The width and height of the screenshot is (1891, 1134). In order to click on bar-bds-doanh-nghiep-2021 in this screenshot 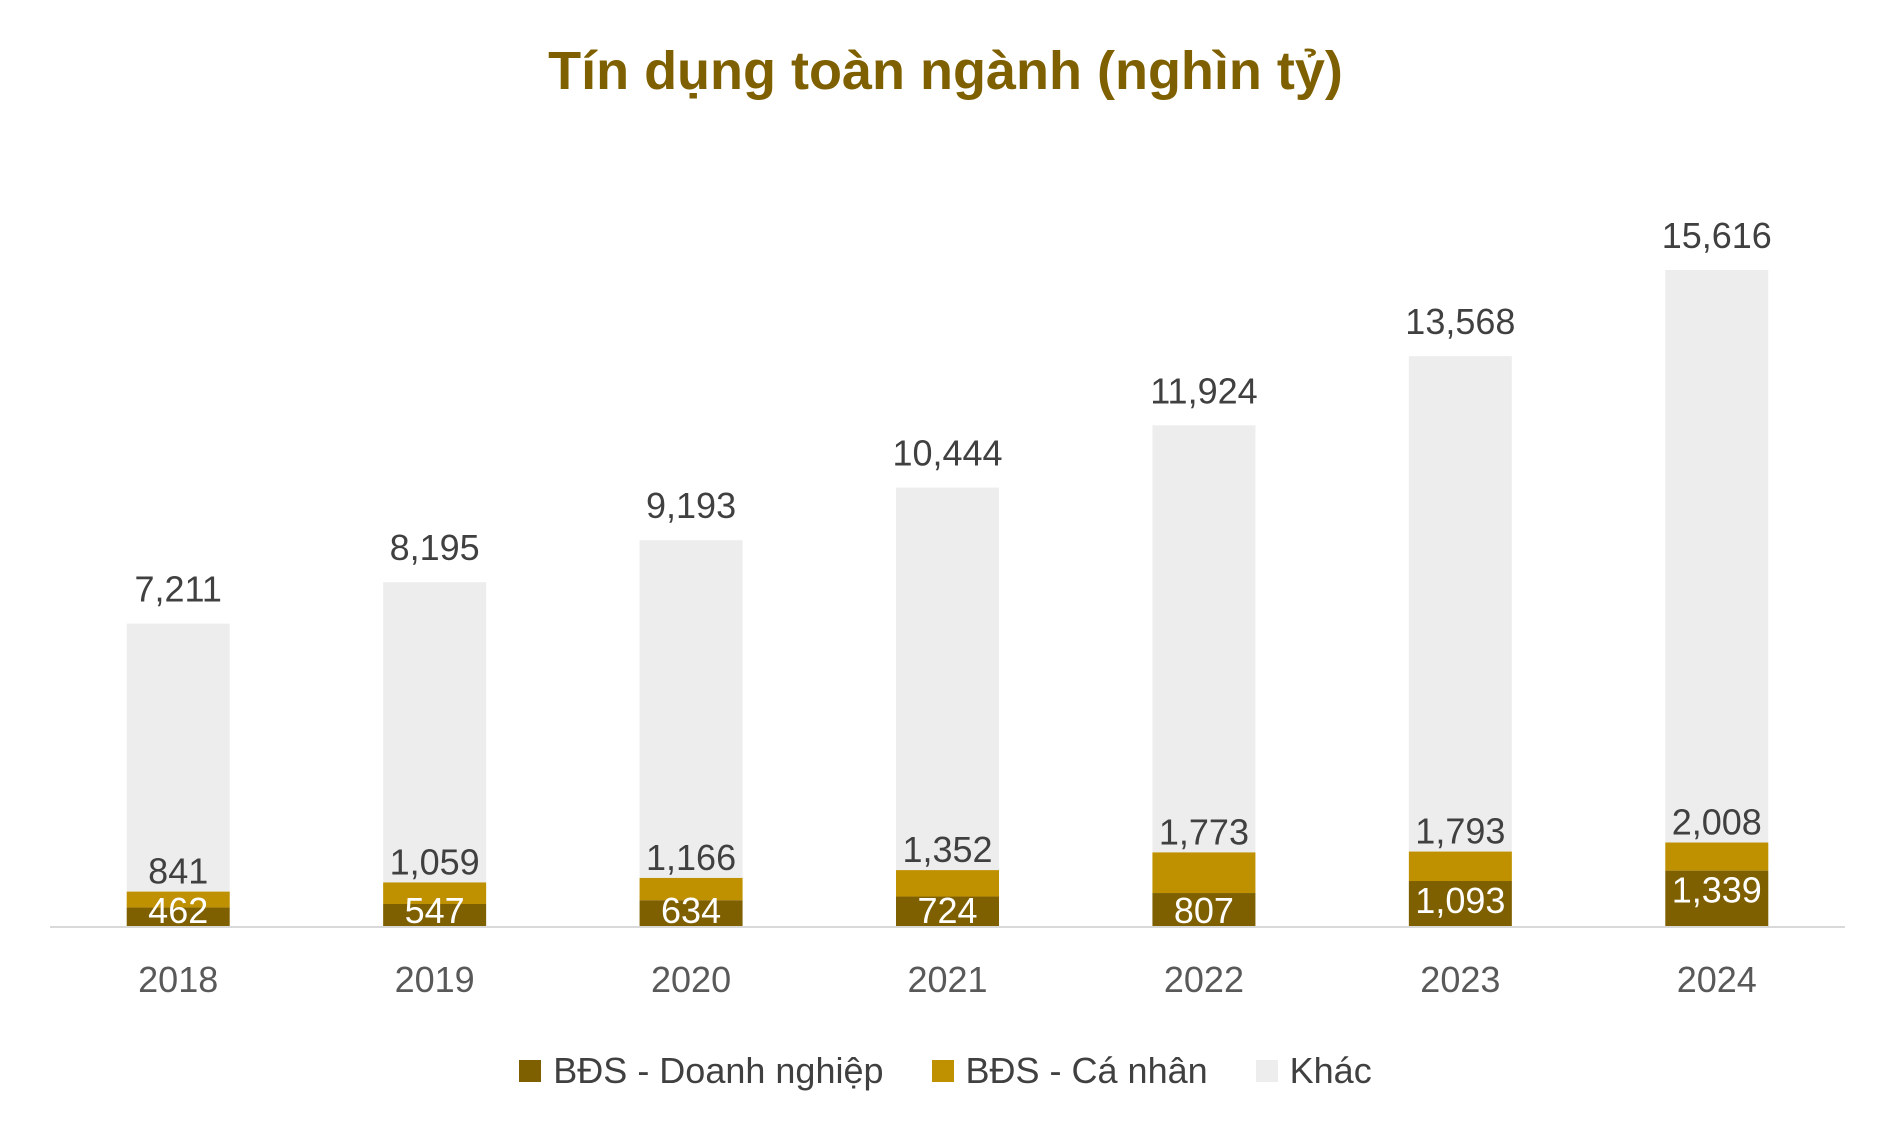, I will do `click(947, 911)`.